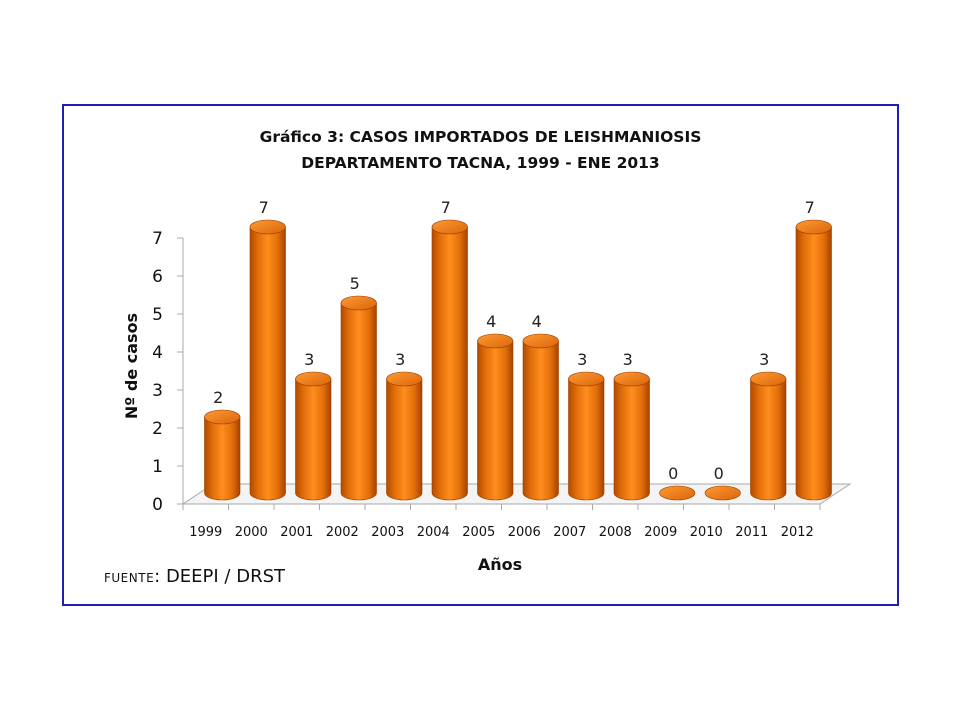 The height and width of the screenshot is (720, 960). What do you see at coordinates (500, 564) in the screenshot?
I see `x-axis-title: Años` at bounding box center [500, 564].